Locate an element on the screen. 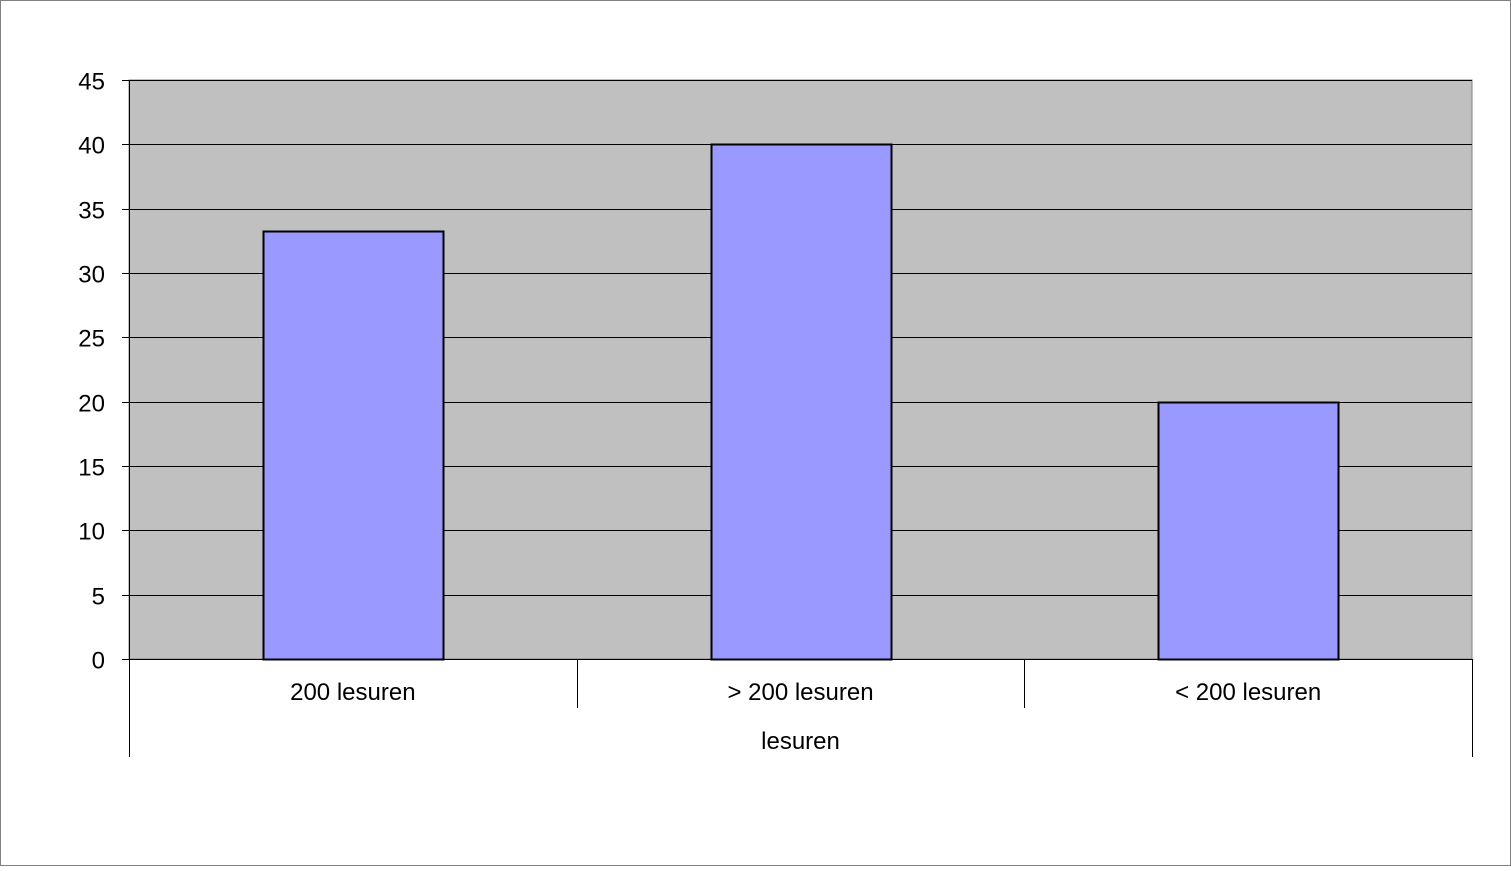 Image resolution: width=1511 pixels, height=871 pixels. y-tick-labels: 0 5 10 15 20 25 30 35 40 45 is located at coordinates (91, 372).